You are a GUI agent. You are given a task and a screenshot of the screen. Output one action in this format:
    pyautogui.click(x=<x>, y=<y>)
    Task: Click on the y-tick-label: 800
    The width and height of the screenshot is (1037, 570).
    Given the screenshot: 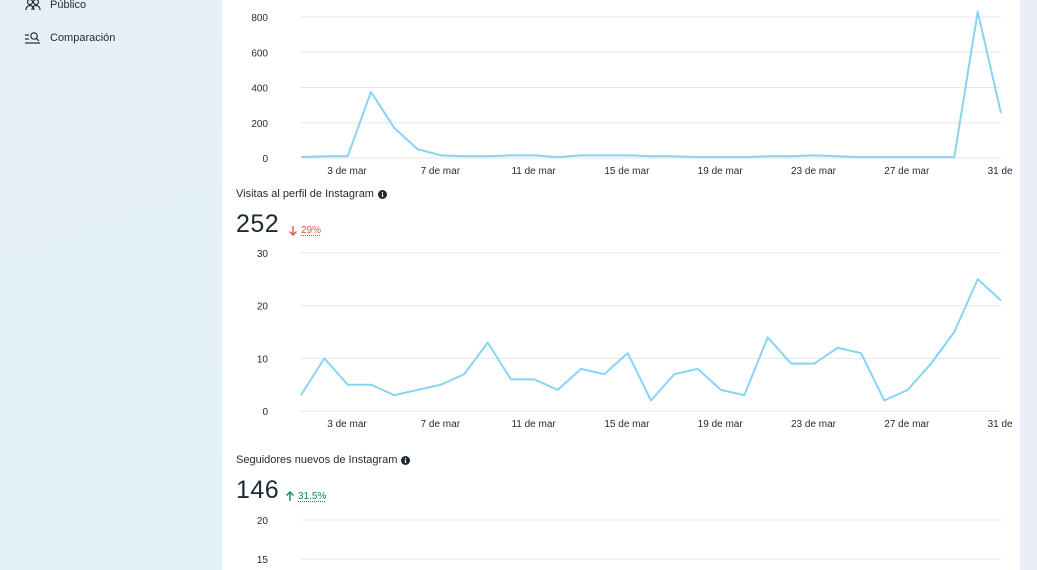 What is the action you would take?
    pyautogui.click(x=259, y=18)
    